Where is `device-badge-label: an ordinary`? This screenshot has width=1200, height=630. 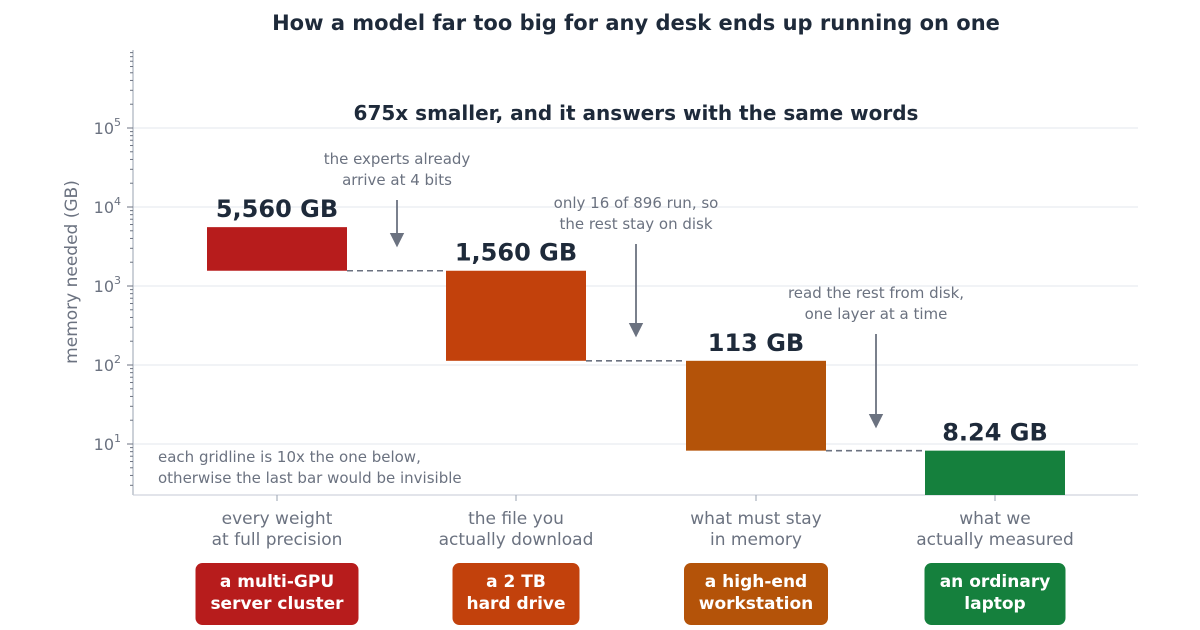
device-badge-label: an ordinary is located at coordinates (995, 582).